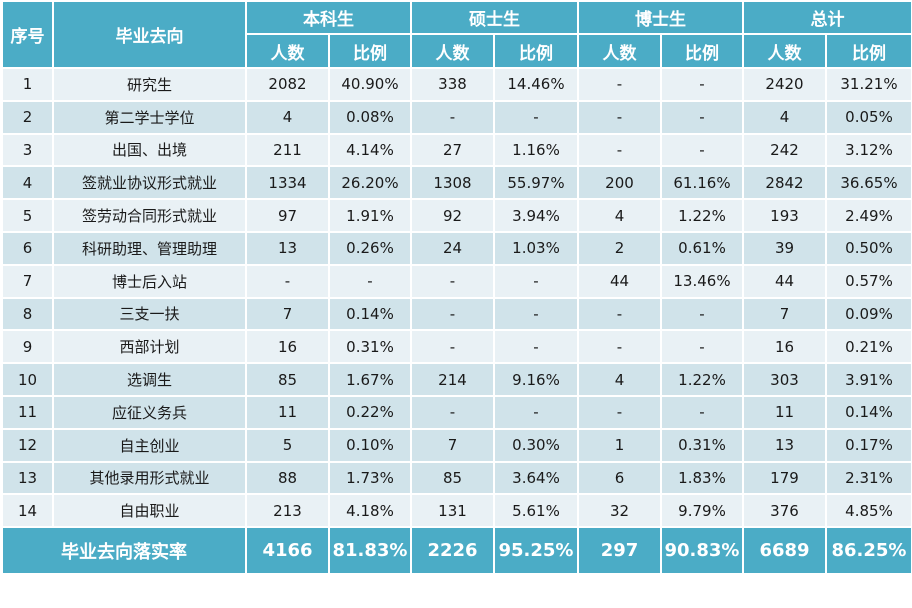  What do you see at coordinates (27, 314) in the screenshot?
I see `row-seq: 8` at bounding box center [27, 314].